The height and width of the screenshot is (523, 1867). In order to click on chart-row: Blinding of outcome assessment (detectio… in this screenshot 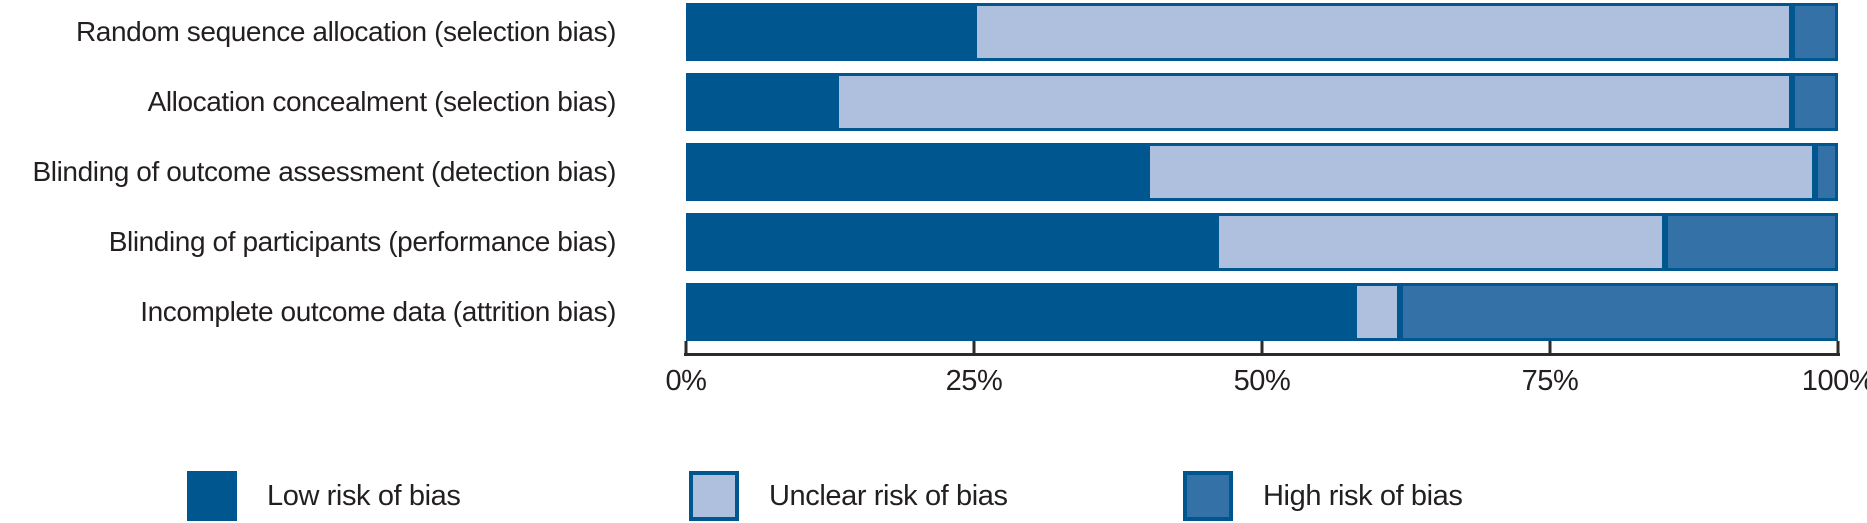, I will do `click(919, 172)`.